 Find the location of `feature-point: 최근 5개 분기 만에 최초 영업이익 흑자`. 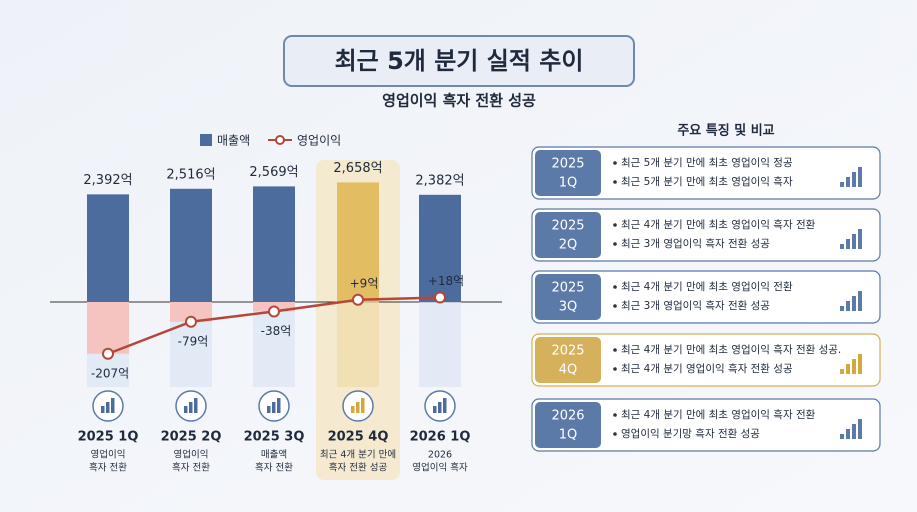

feature-point: 최근 5개 분기 만에 최초 영업이익 흑자 is located at coordinates (707, 181).